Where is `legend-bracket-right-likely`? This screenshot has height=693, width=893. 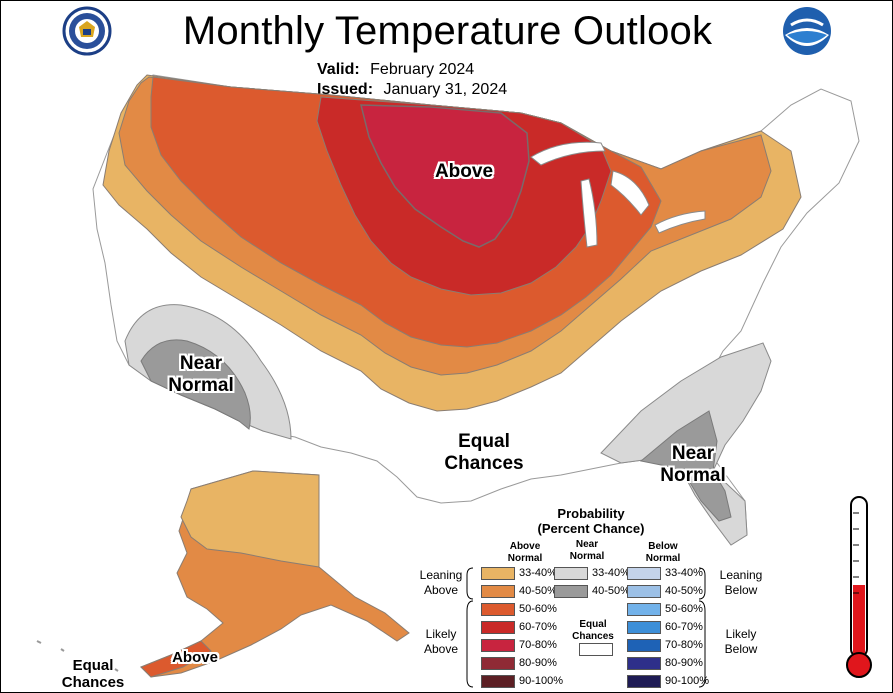 legend-bracket-right-likely is located at coordinates (702, 644).